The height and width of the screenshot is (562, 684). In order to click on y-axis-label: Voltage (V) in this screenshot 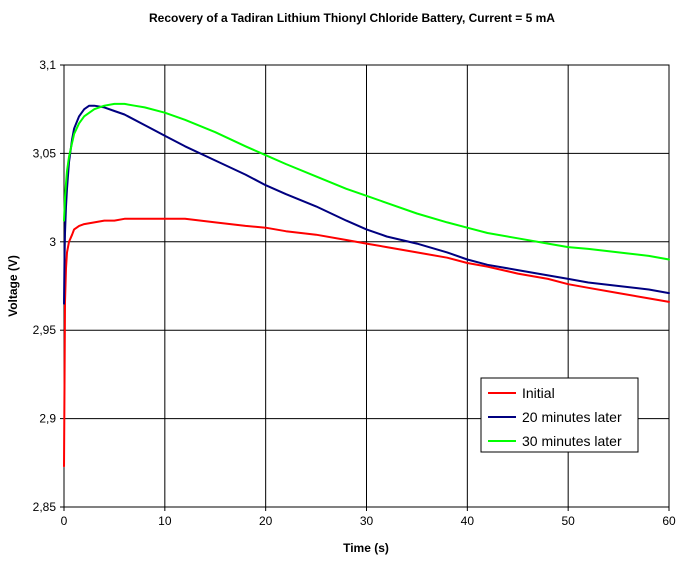, I will do `click(13, 286)`.